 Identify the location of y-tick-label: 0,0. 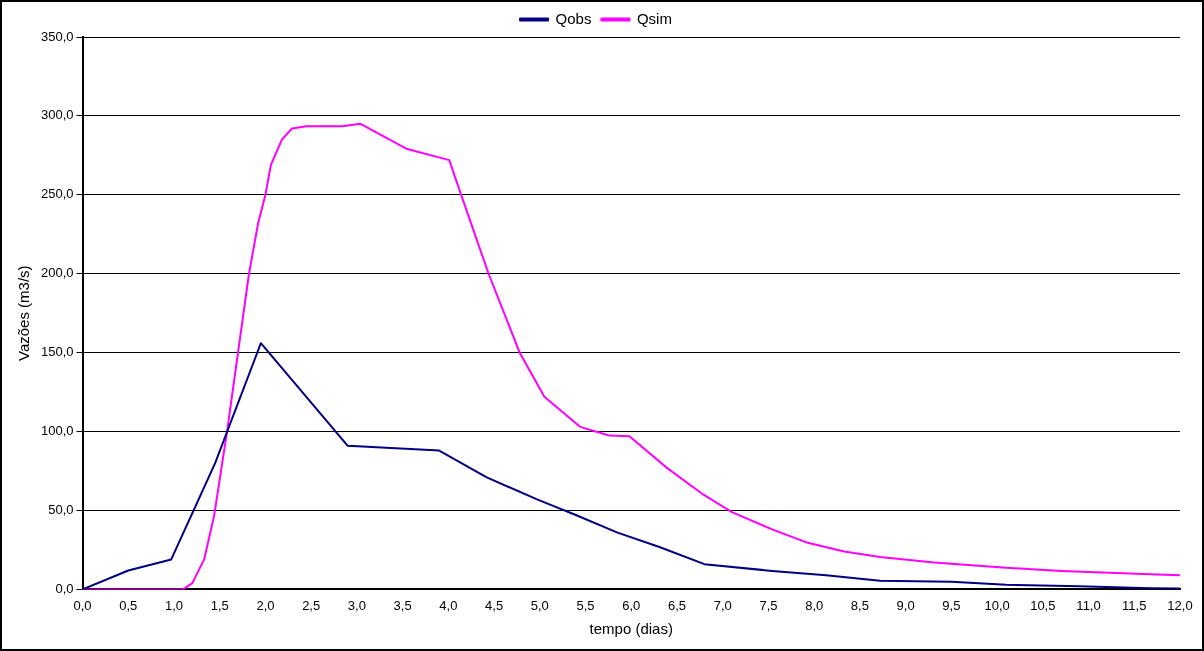
(64, 588).